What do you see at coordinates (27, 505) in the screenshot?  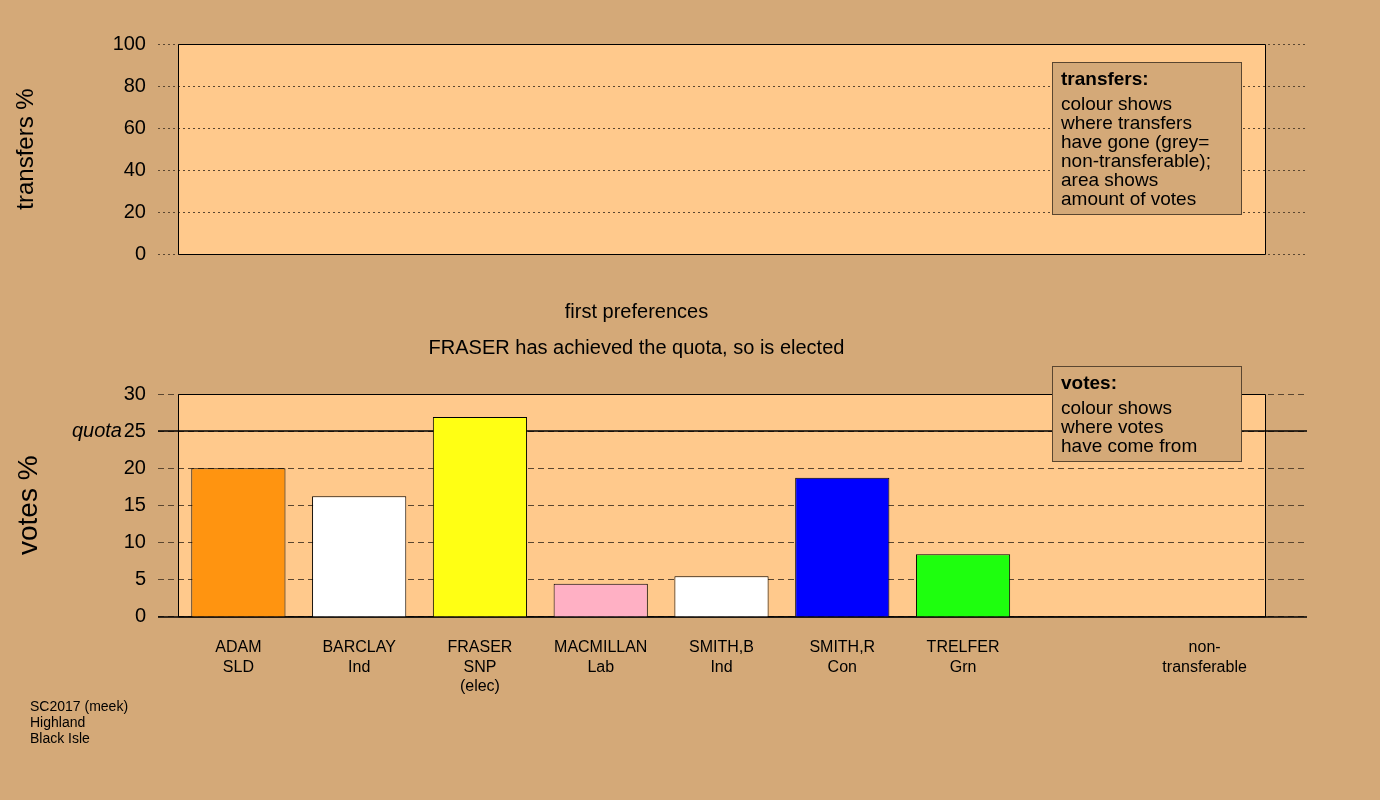 I see `y-axis-title: votes %` at bounding box center [27, 505].